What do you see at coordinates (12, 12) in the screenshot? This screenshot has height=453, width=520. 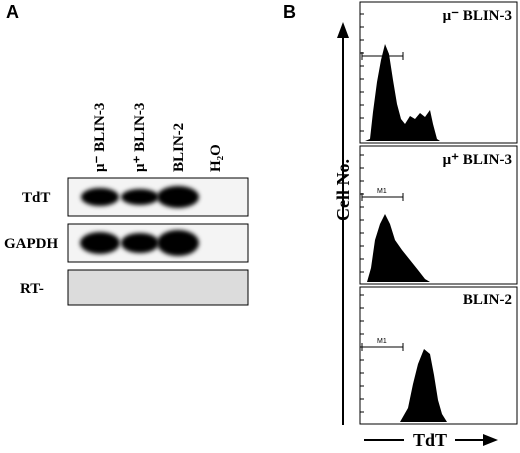 I see `panel-label: A` at bounding box center [12, 12].